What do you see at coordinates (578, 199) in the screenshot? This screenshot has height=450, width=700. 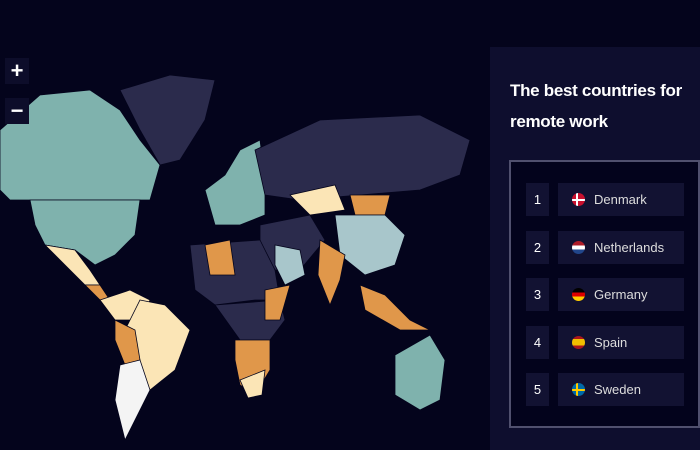 I see `denmark-flag-icon` at bounding box center [578, 199].